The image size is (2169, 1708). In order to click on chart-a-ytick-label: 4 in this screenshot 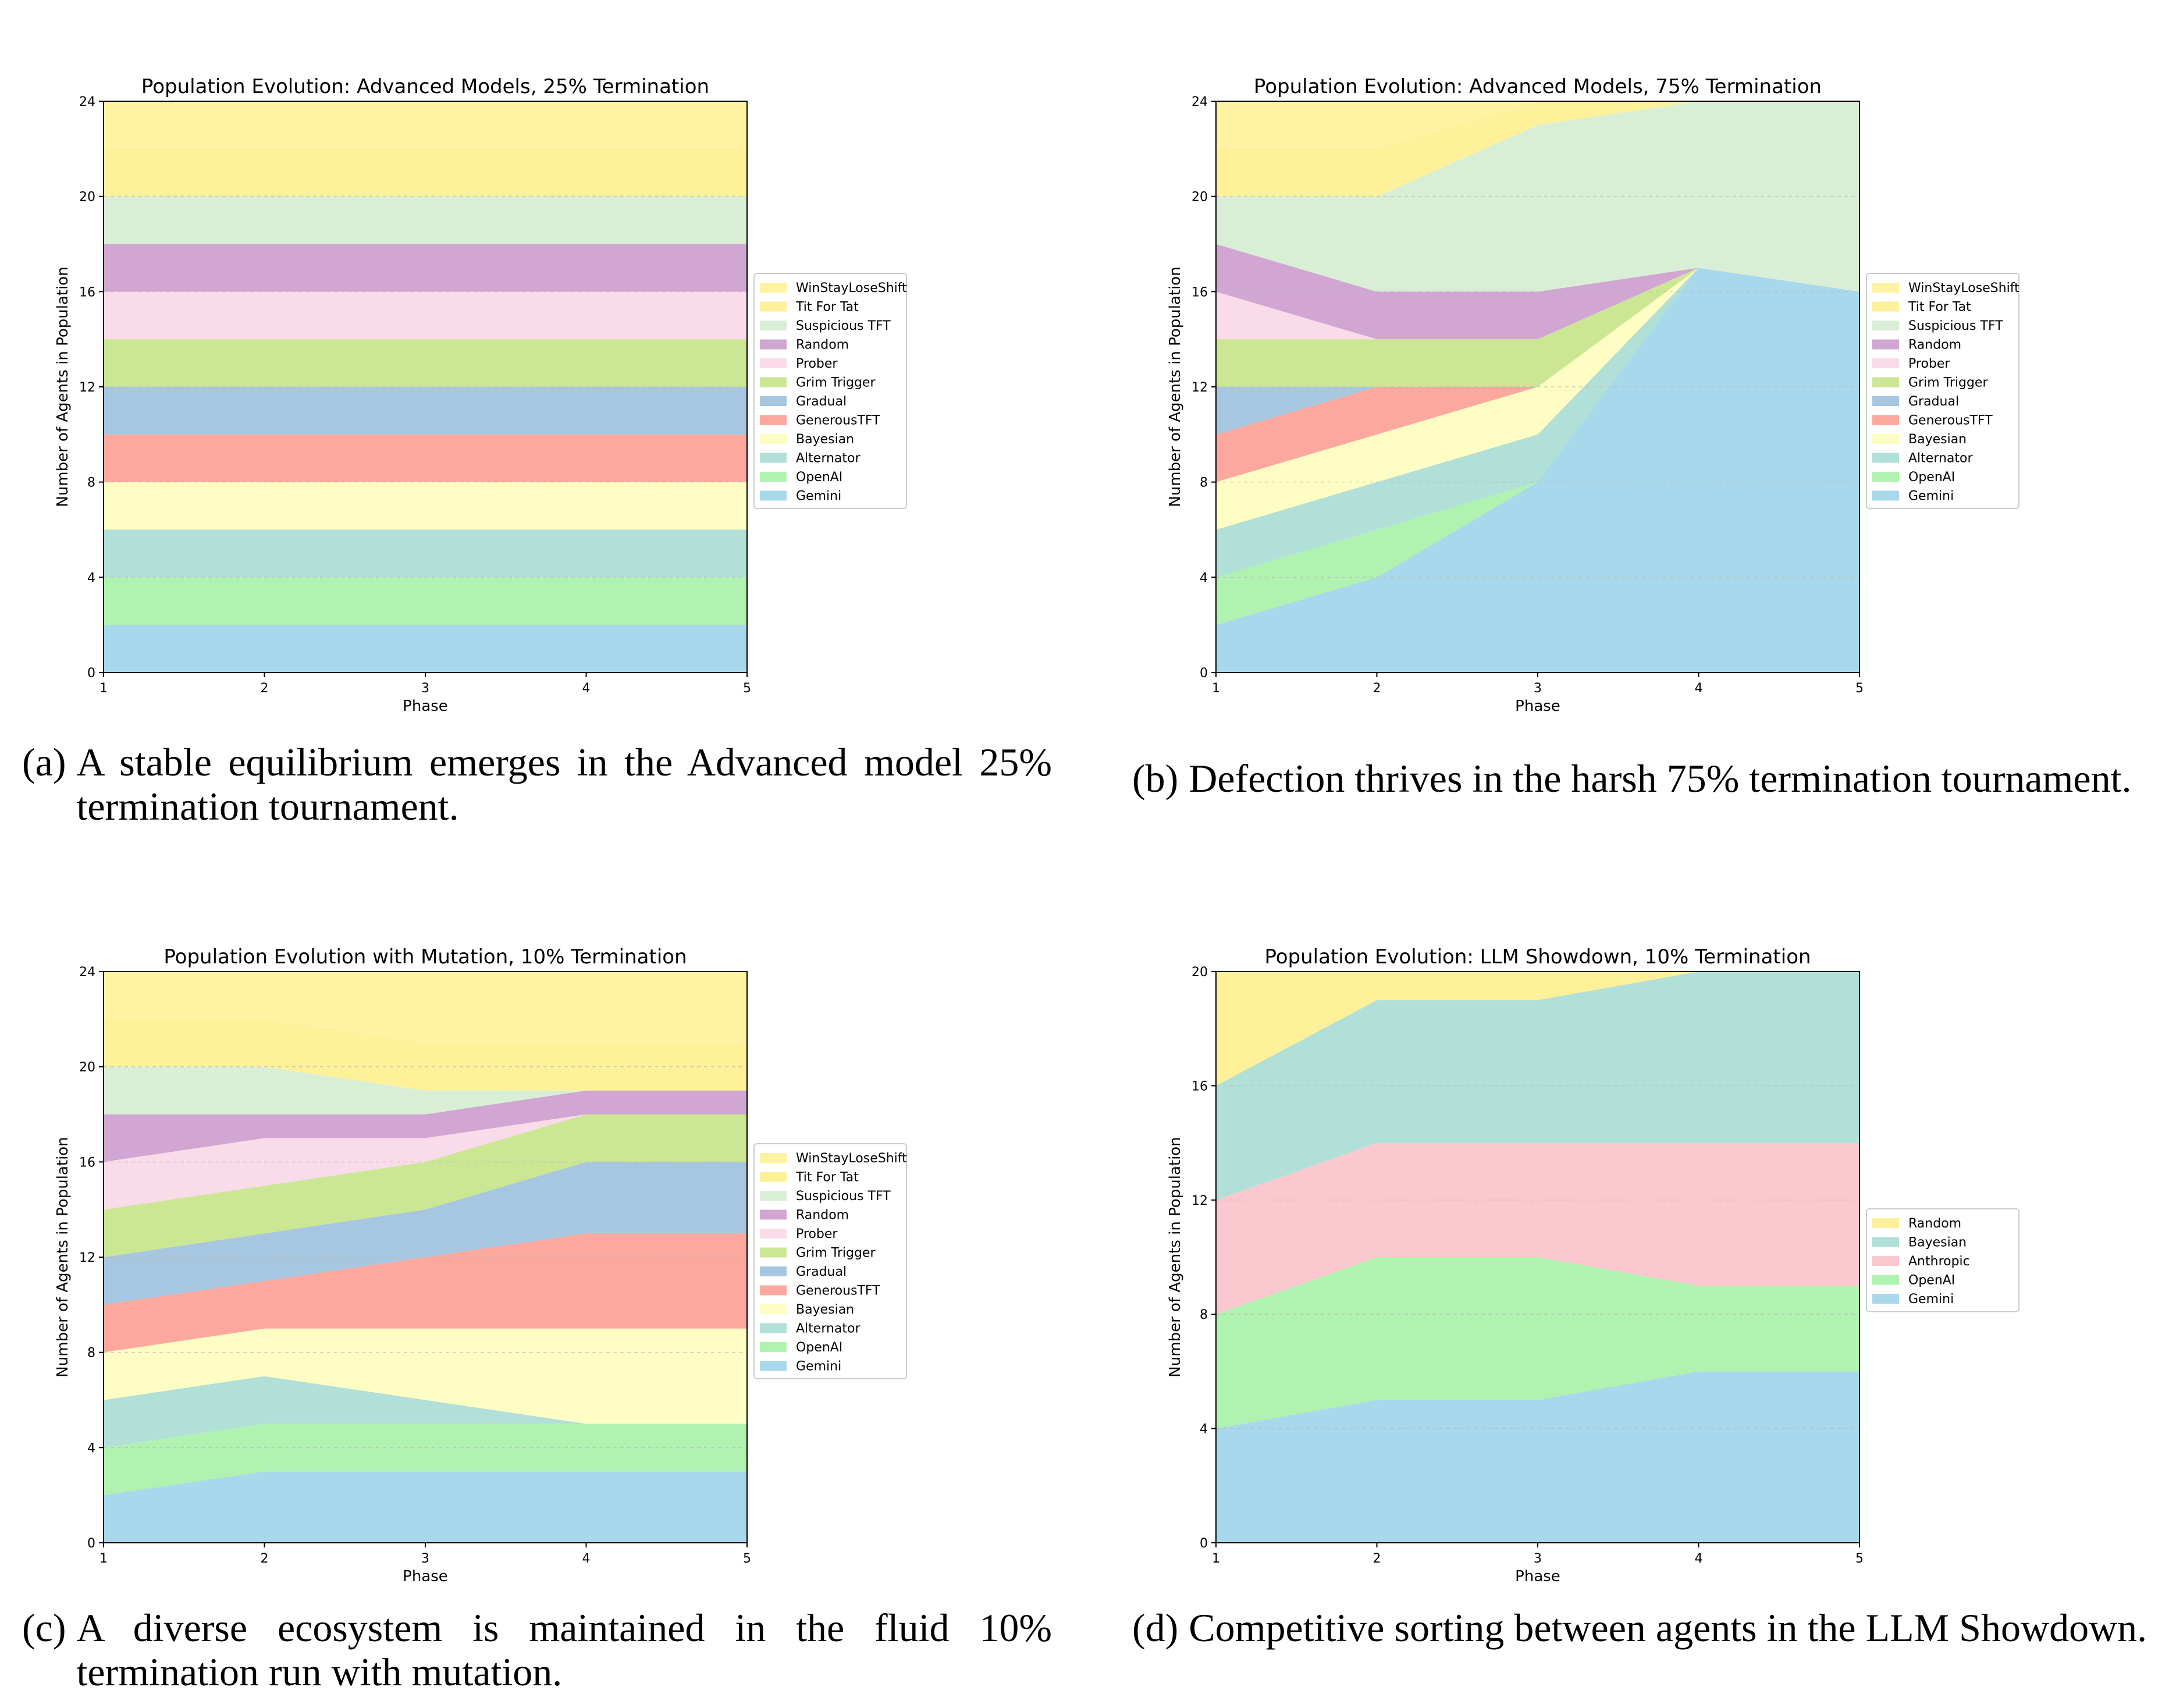, I will do `click(91, 578)`.